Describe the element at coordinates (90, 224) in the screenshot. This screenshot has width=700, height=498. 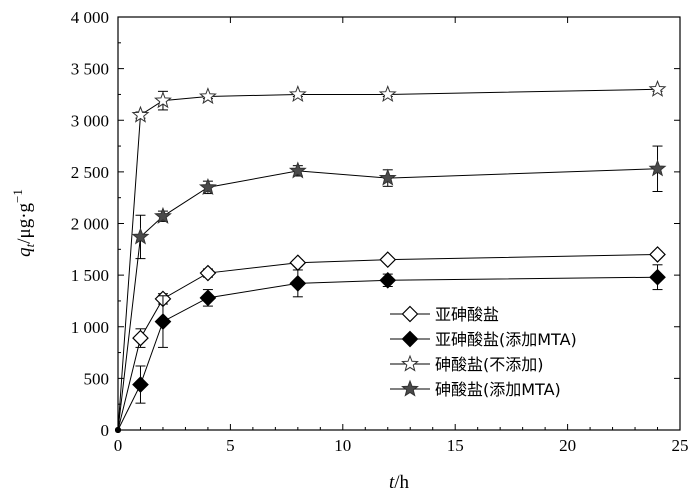
I see `y-tick-label: 2 000` at that location.